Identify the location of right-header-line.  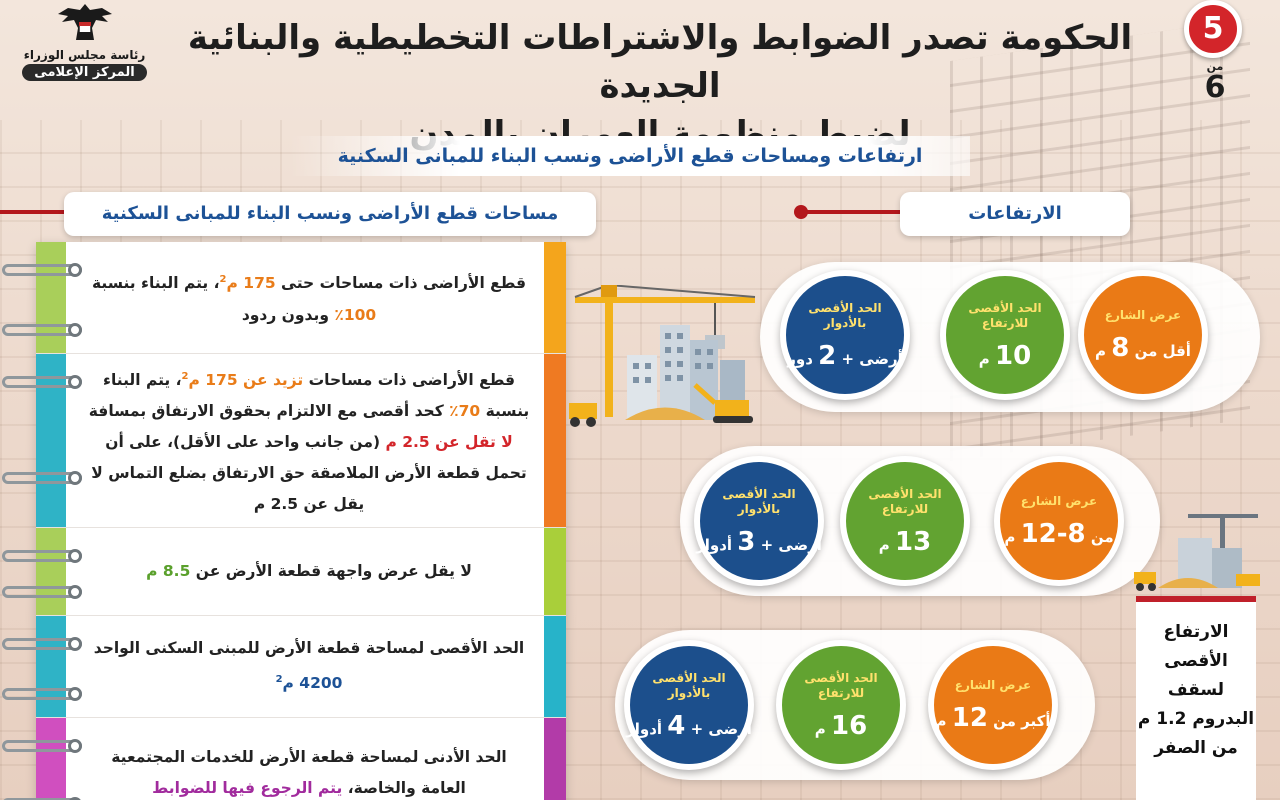
(855, 212).